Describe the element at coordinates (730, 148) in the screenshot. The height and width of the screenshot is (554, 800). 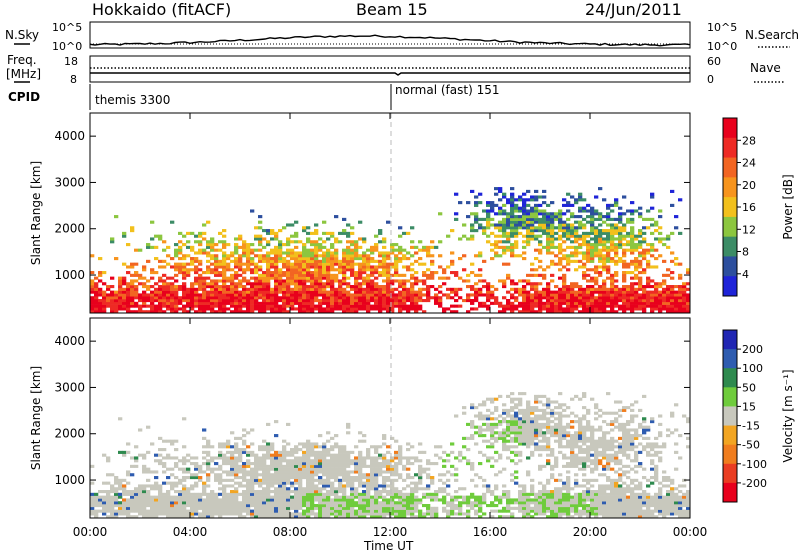
I see `colorbar-swatch` at that location.